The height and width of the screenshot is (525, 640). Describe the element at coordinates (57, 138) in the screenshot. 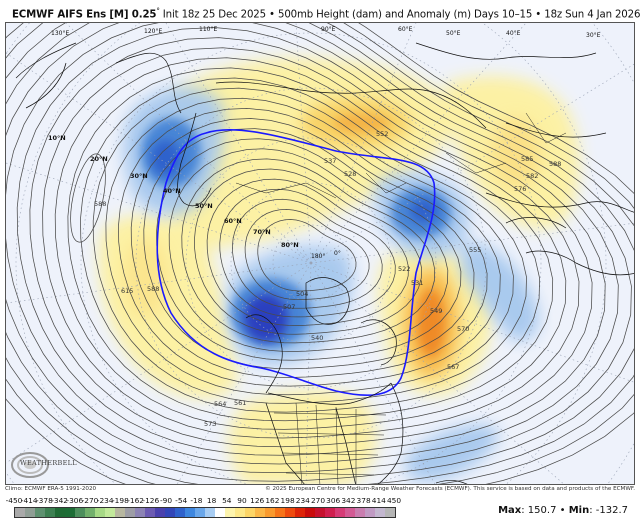

I see `latitude-label: 10°N` at that location.